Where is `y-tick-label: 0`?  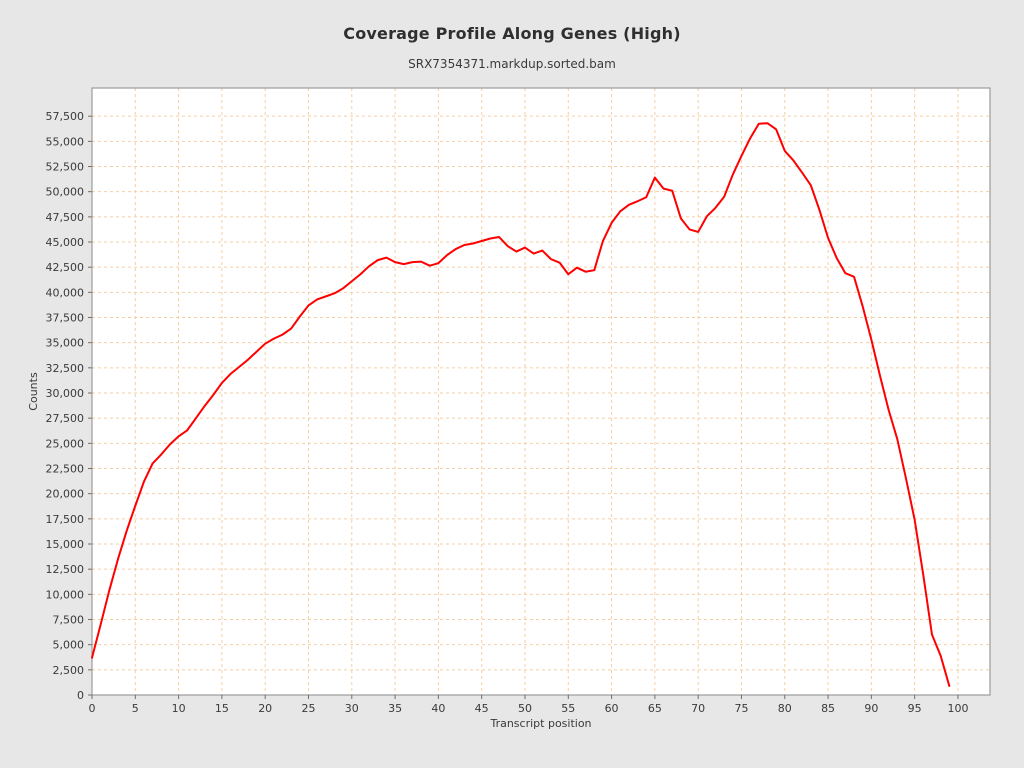 y-tick-label: 0 is located at coordinates (80, 695).